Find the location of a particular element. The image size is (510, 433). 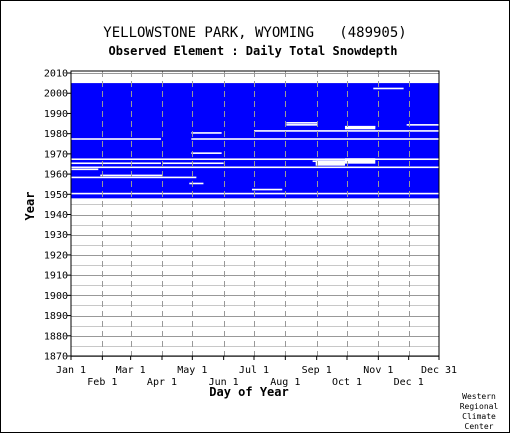

x-axis-label: Day of Year is located at coordinates (248, 392).